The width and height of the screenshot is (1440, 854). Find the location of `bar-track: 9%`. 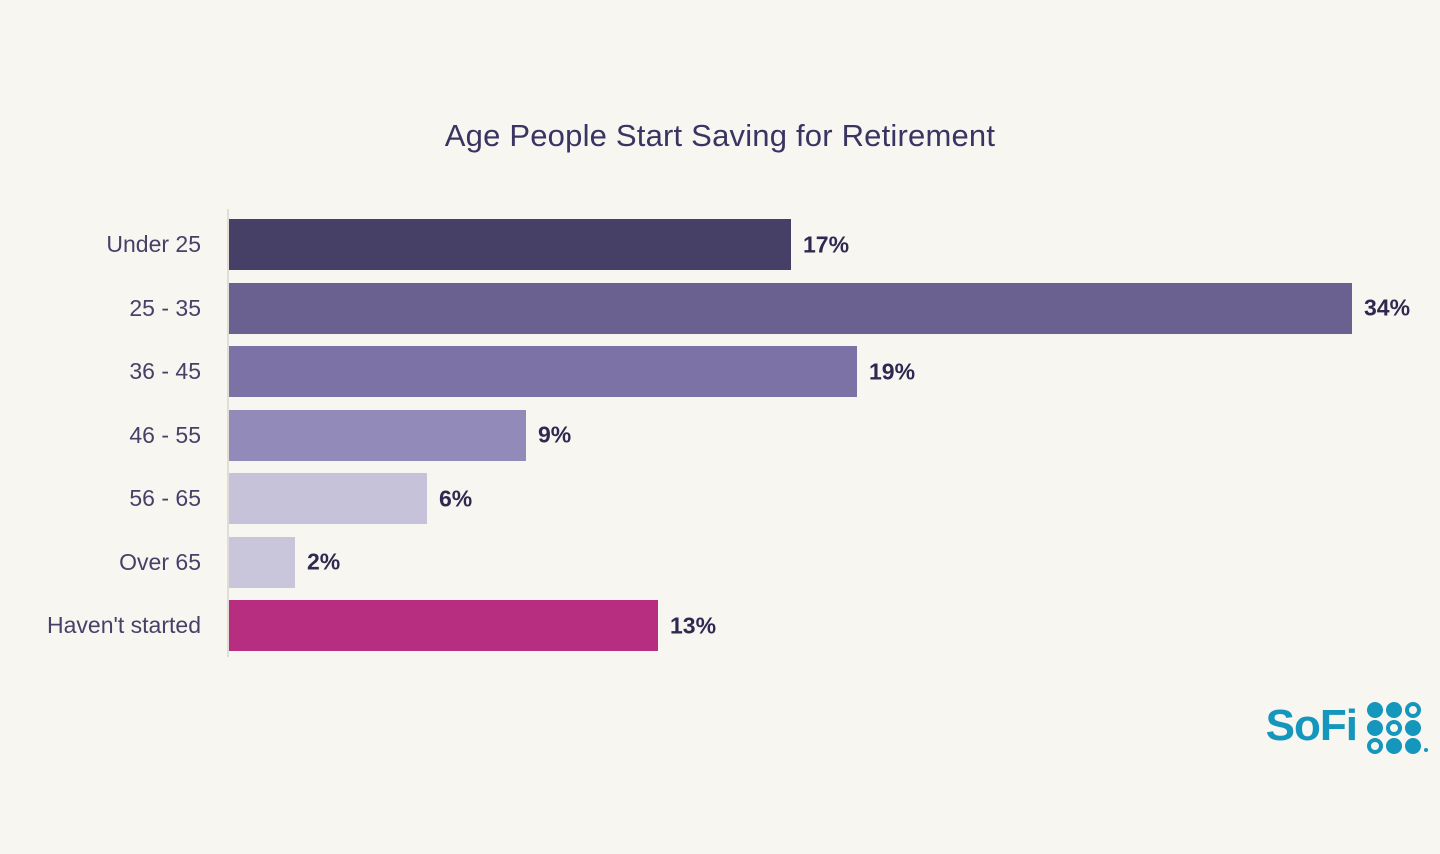

bar-track: 9% is located at coordinates (834, 435).